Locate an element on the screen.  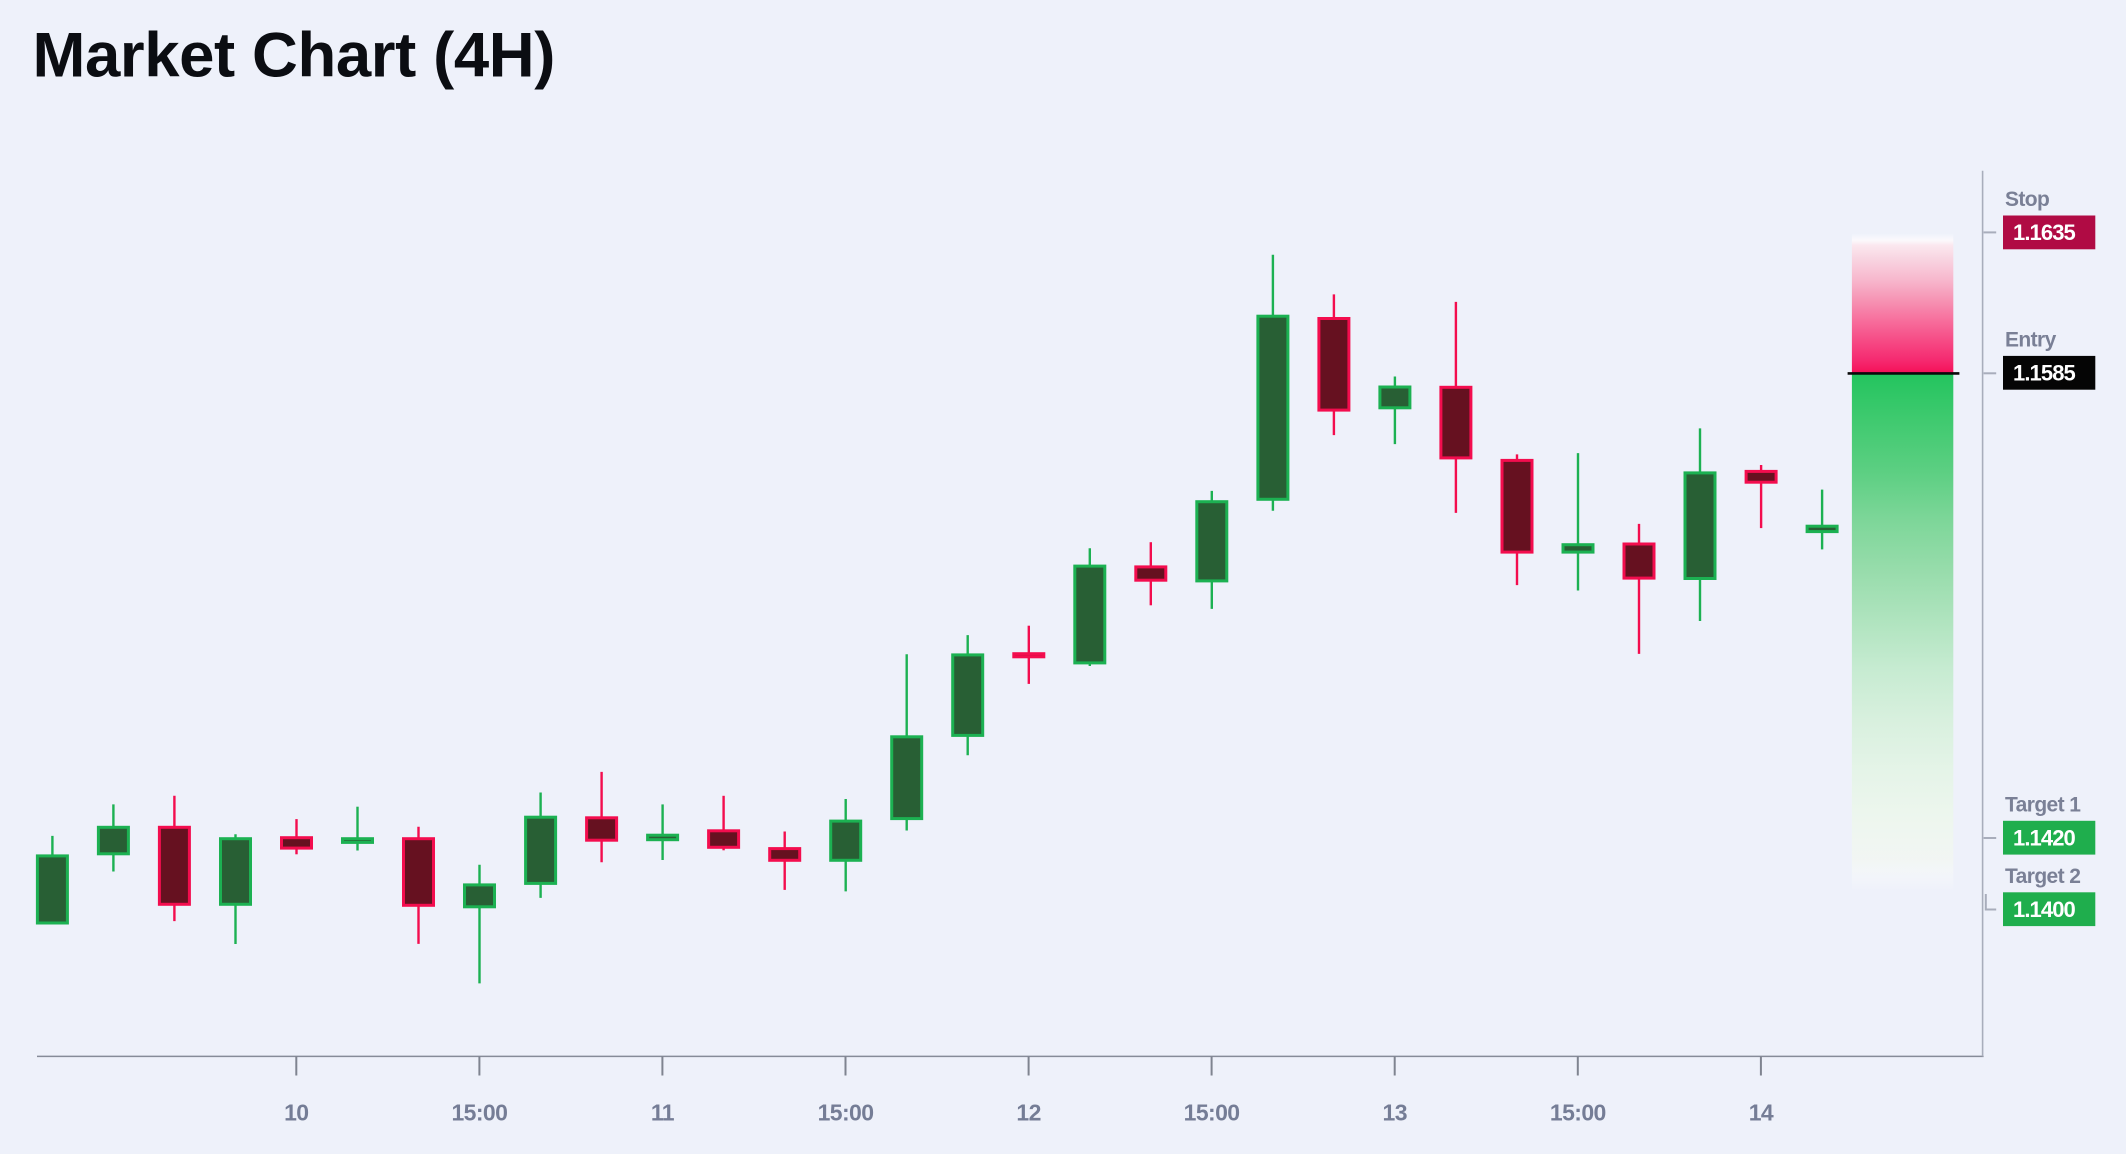
svg-text: 12 is located at coordinates (1028, 1113).